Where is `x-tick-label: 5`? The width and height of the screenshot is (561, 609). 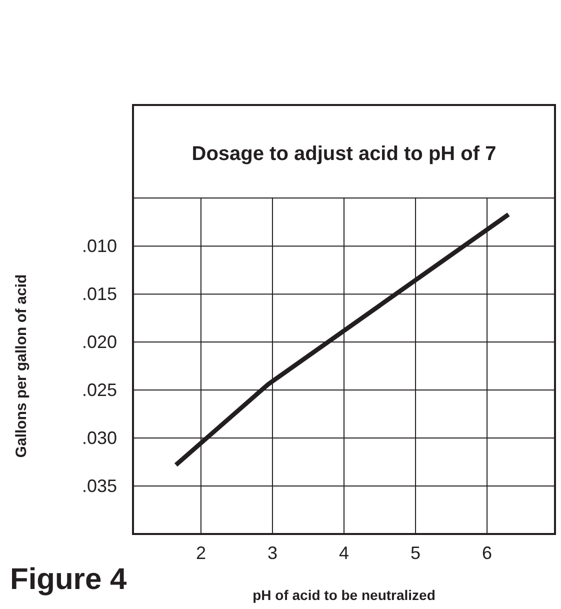
x-tick-label: 5 is located at coordinates (415, 553).